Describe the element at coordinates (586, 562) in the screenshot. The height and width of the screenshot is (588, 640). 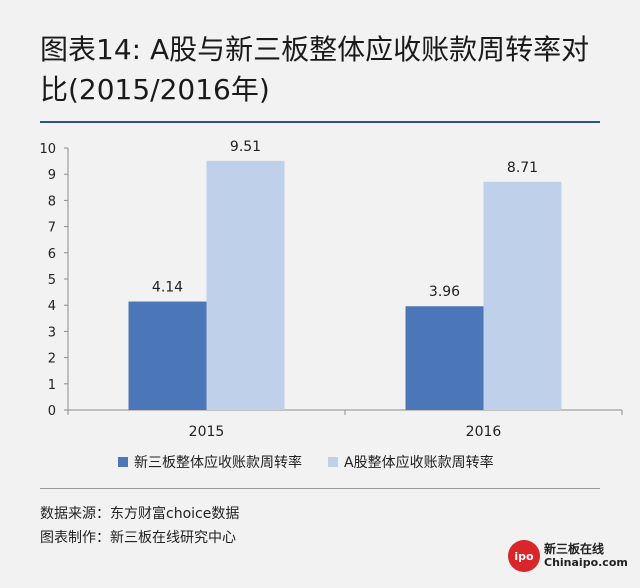
I see `logo-name-en: Chinaipo.com` at that location.